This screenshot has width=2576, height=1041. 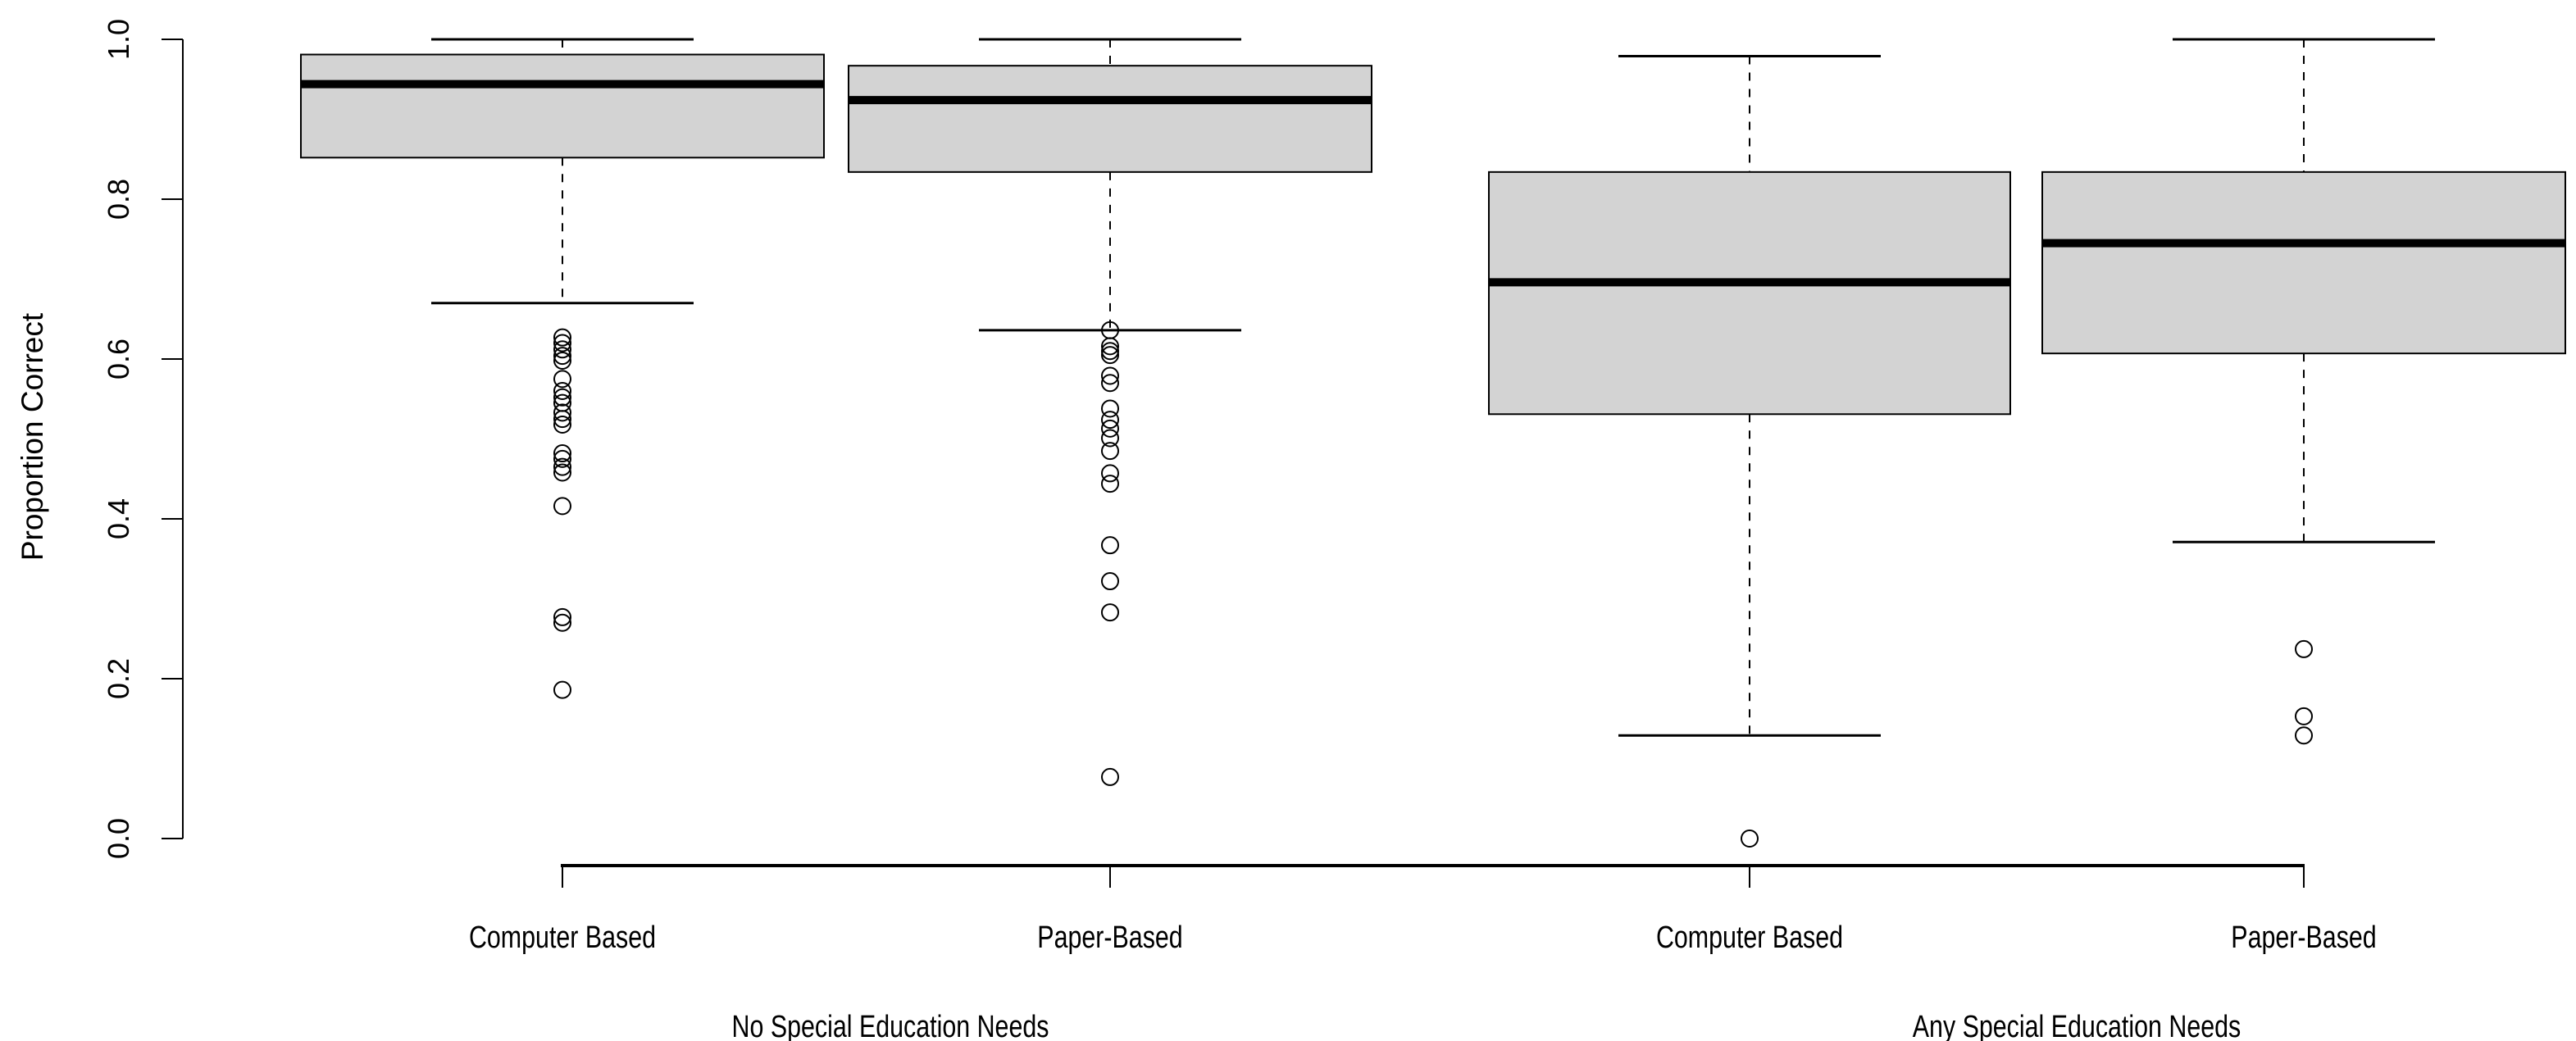 What do you see at coordinates (118, 39) in the screenshot?
I see `y-tick-label: 1.0` at bounding box center [118, 39].